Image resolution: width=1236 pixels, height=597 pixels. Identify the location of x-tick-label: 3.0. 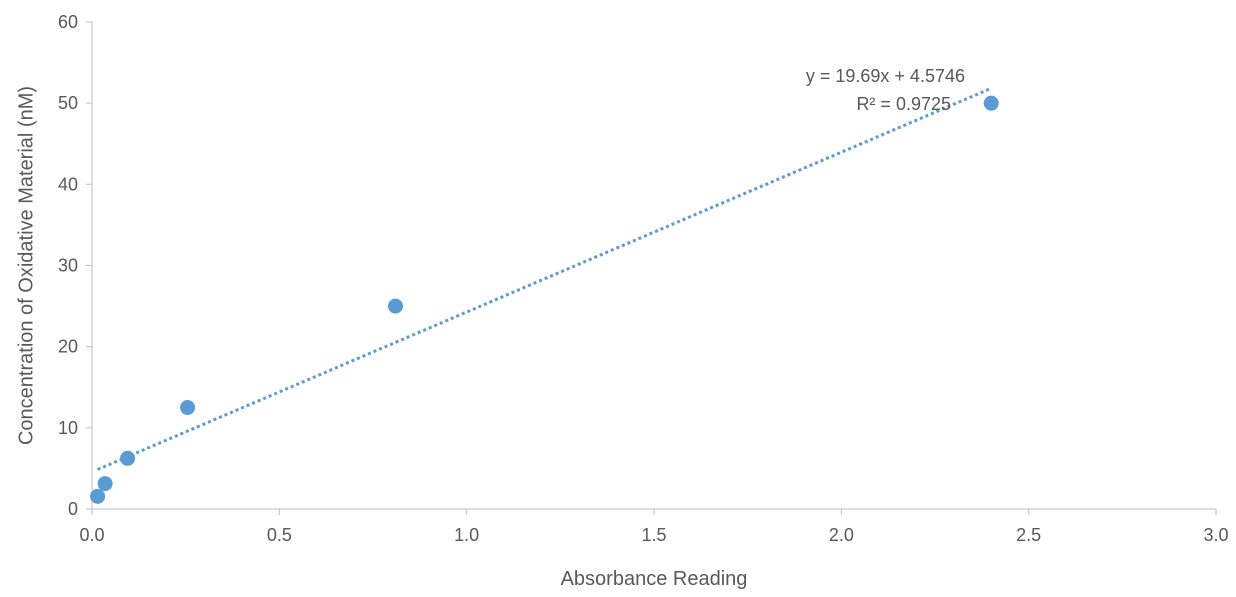
(1215, 535).